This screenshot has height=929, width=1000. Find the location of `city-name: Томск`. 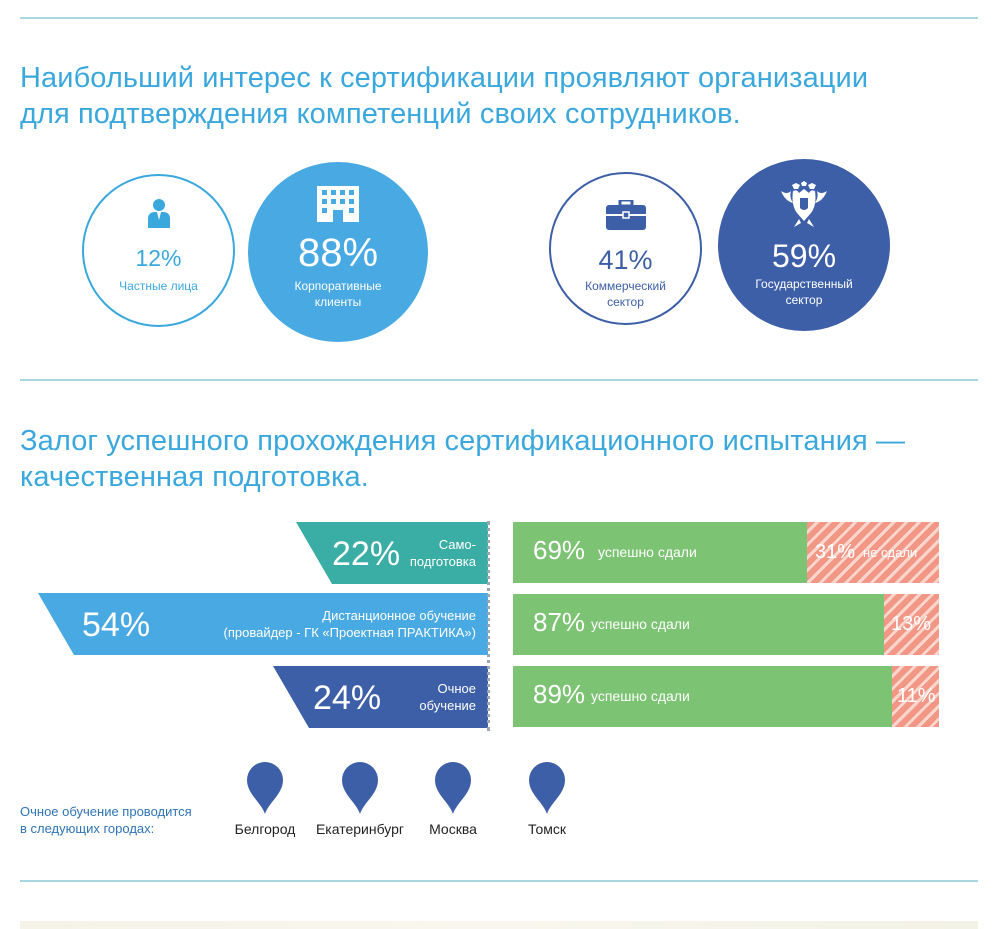

city-name: Томск is located at coordinates (547, 829).